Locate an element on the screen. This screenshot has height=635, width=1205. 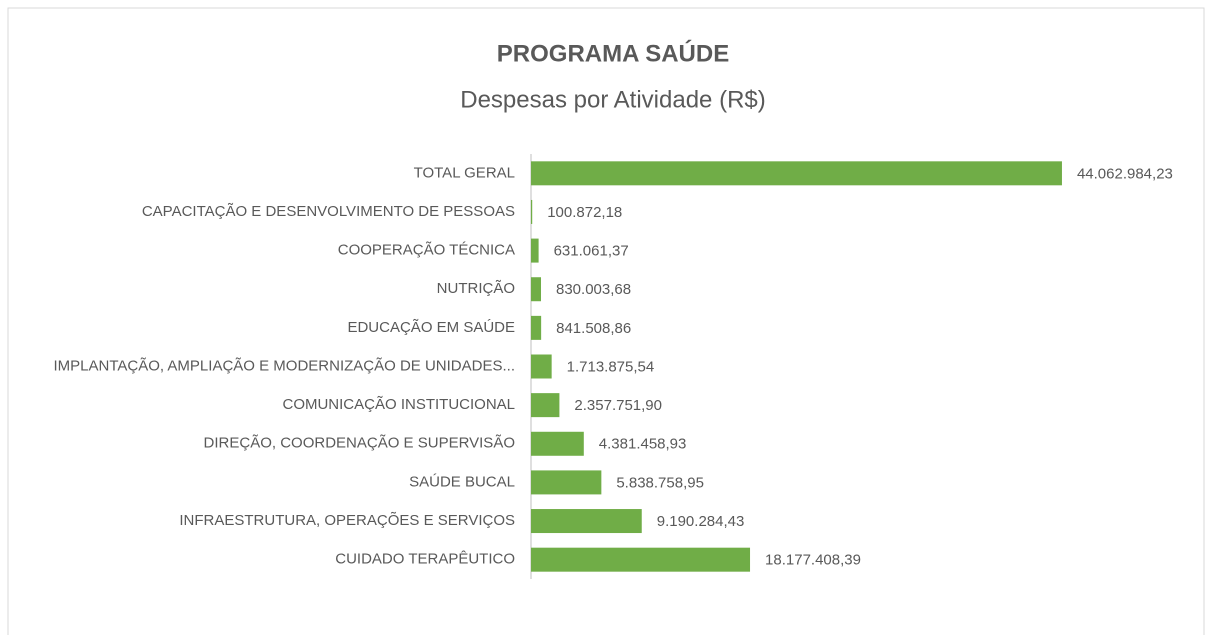
value-label: 5.838.758,95 is located at coordinates (660, 482).